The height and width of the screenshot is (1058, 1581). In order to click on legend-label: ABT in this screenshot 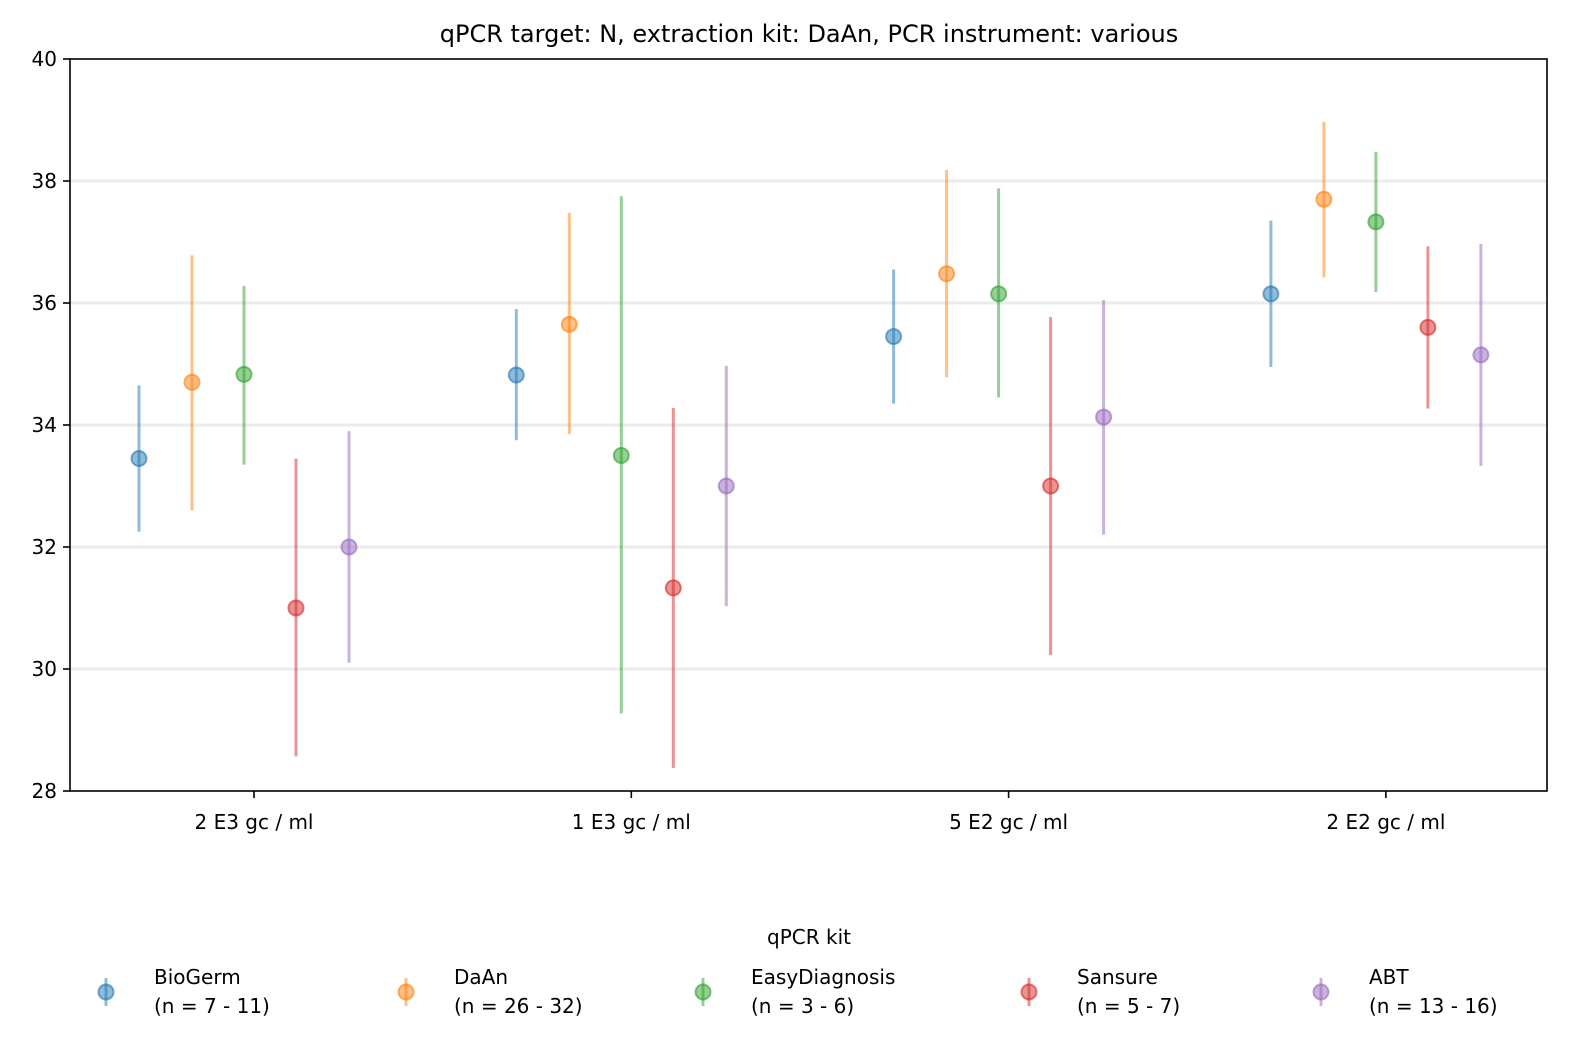, I will do `click(1389, 977)`.